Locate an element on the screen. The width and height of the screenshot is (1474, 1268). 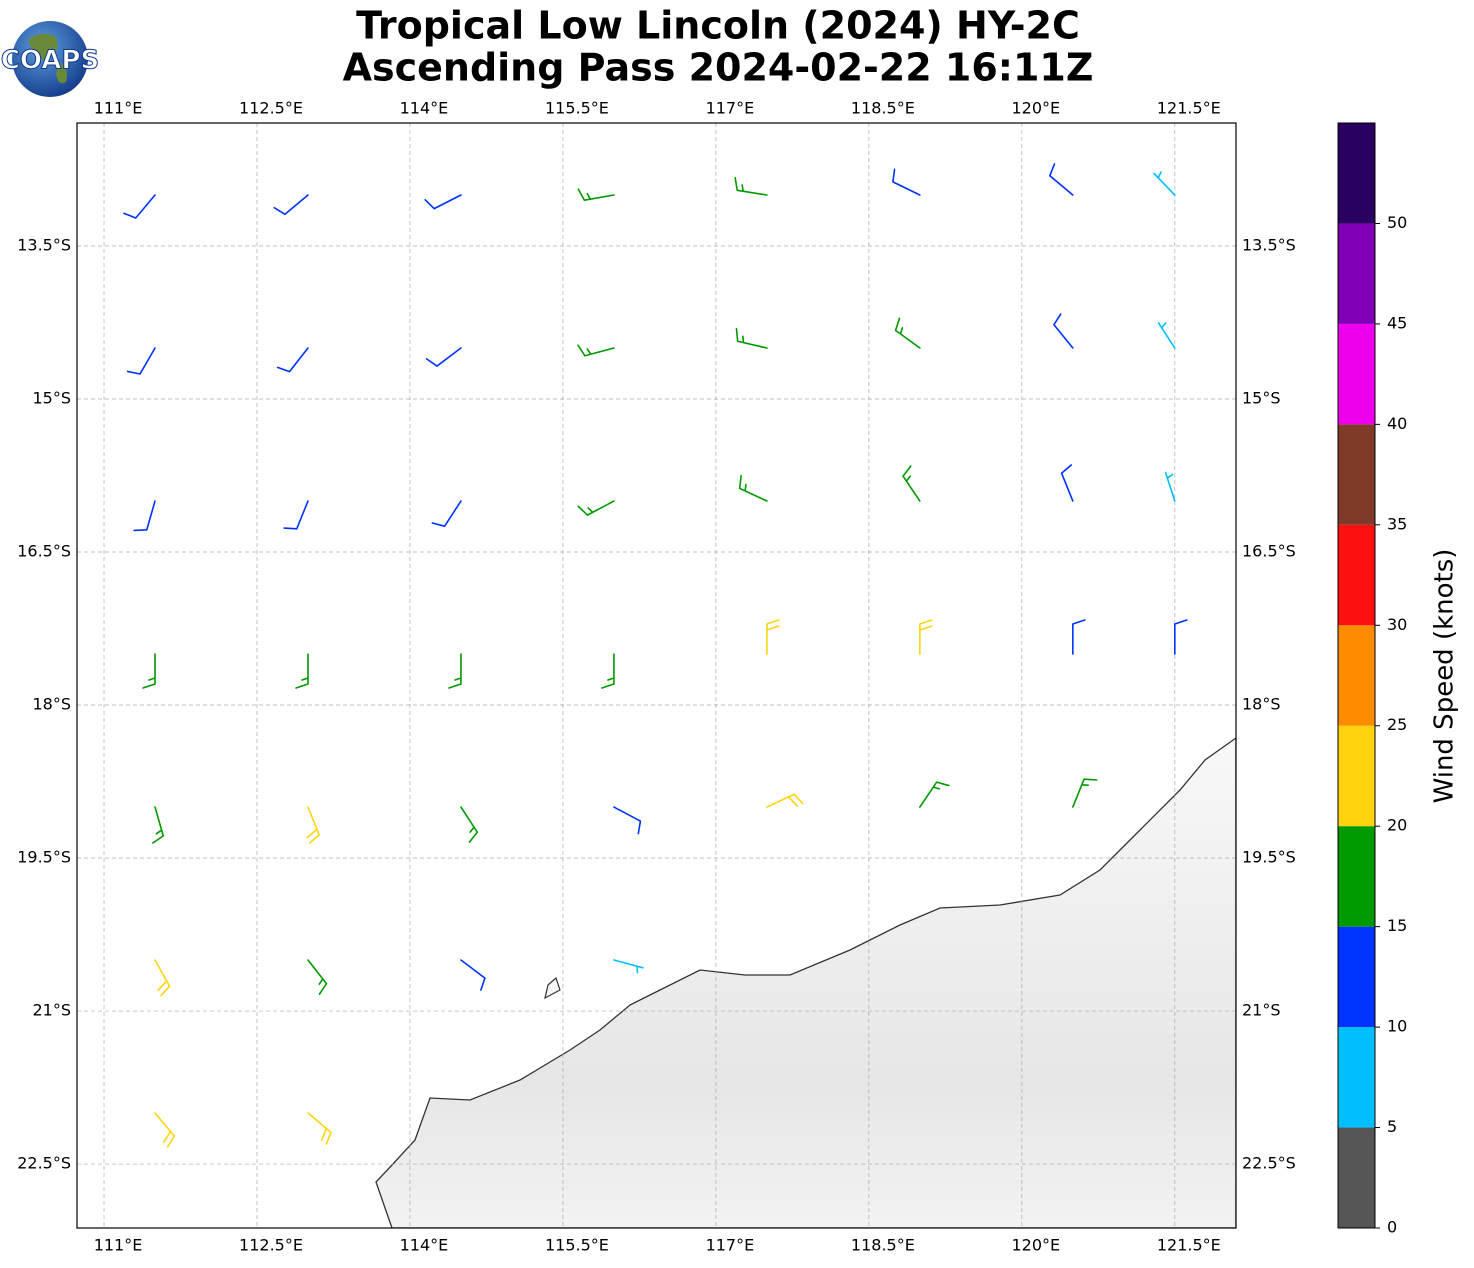
logo-text: COAPS is located at coordinates (50, 61).